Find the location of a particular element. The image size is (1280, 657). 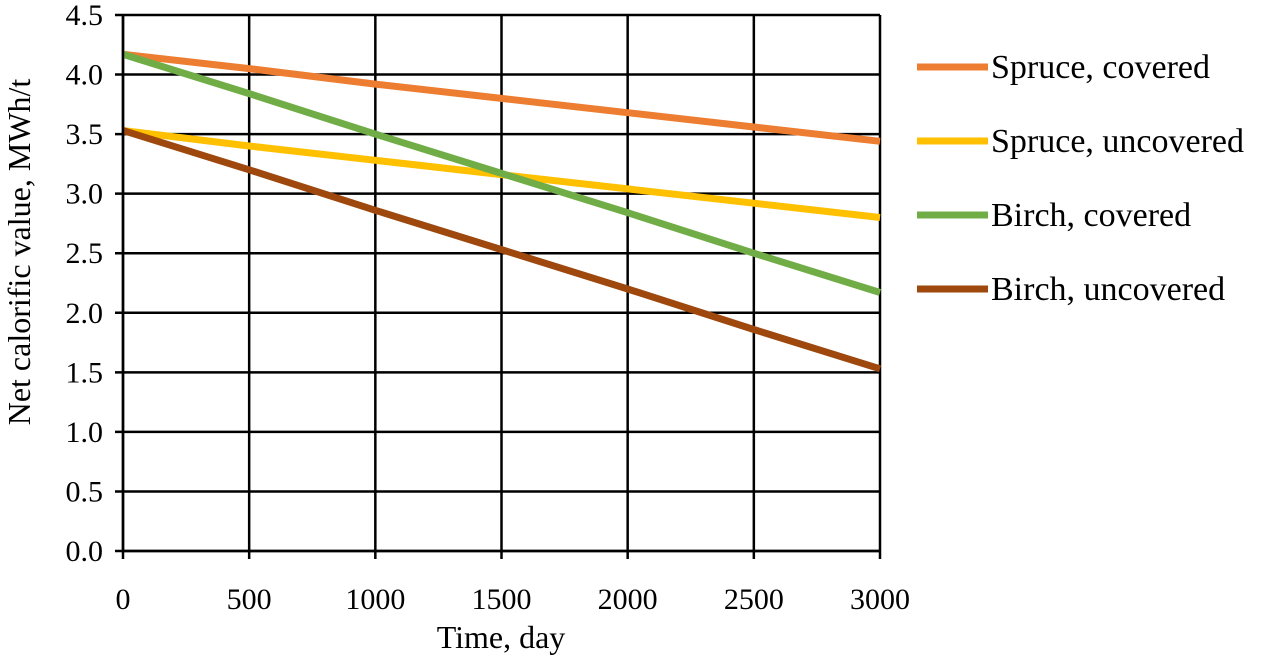

y-tick-label: 1.0 is located at coordinates (85, 432).